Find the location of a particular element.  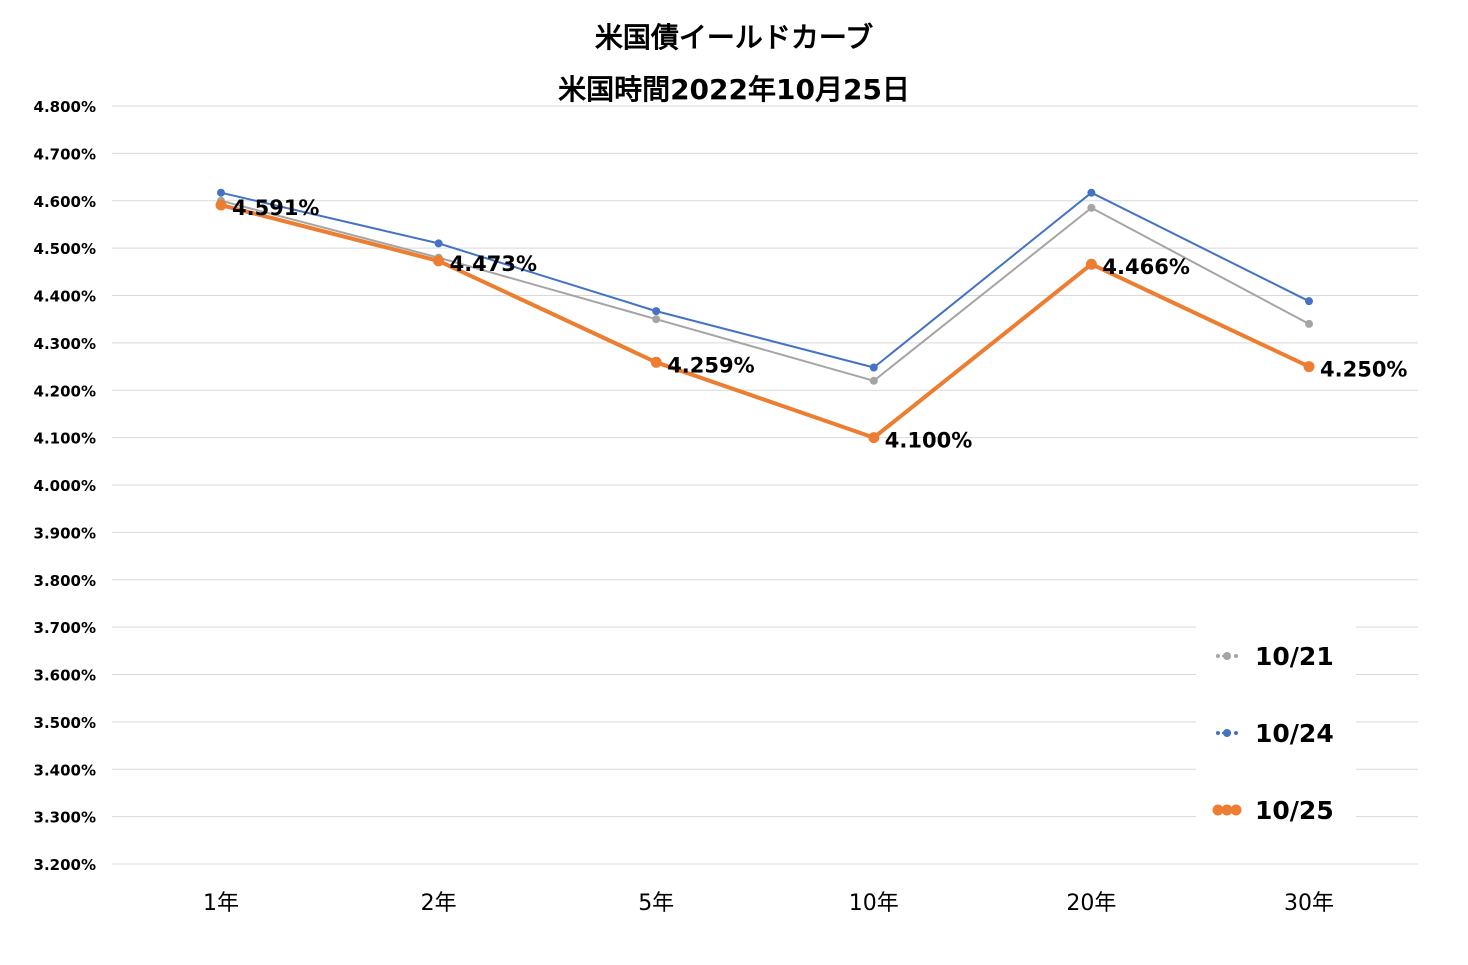

data-label: 4.591% is located at coordinates (275, 208).